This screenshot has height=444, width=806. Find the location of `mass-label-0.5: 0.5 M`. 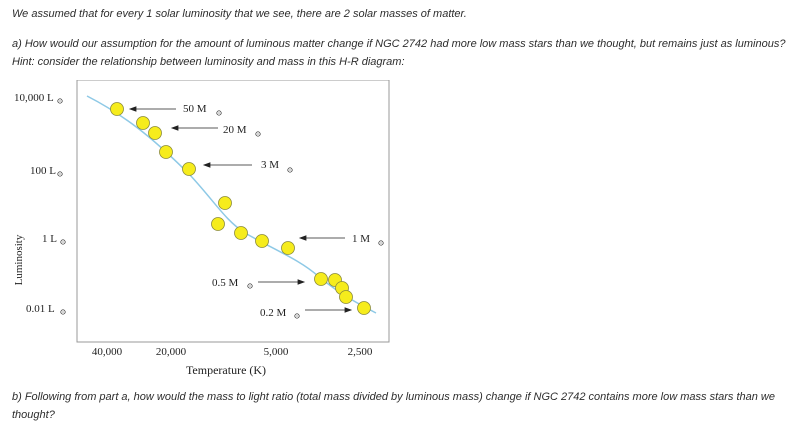

mass-label-0.5: 0.5 M is located at coordinates (225, 283).